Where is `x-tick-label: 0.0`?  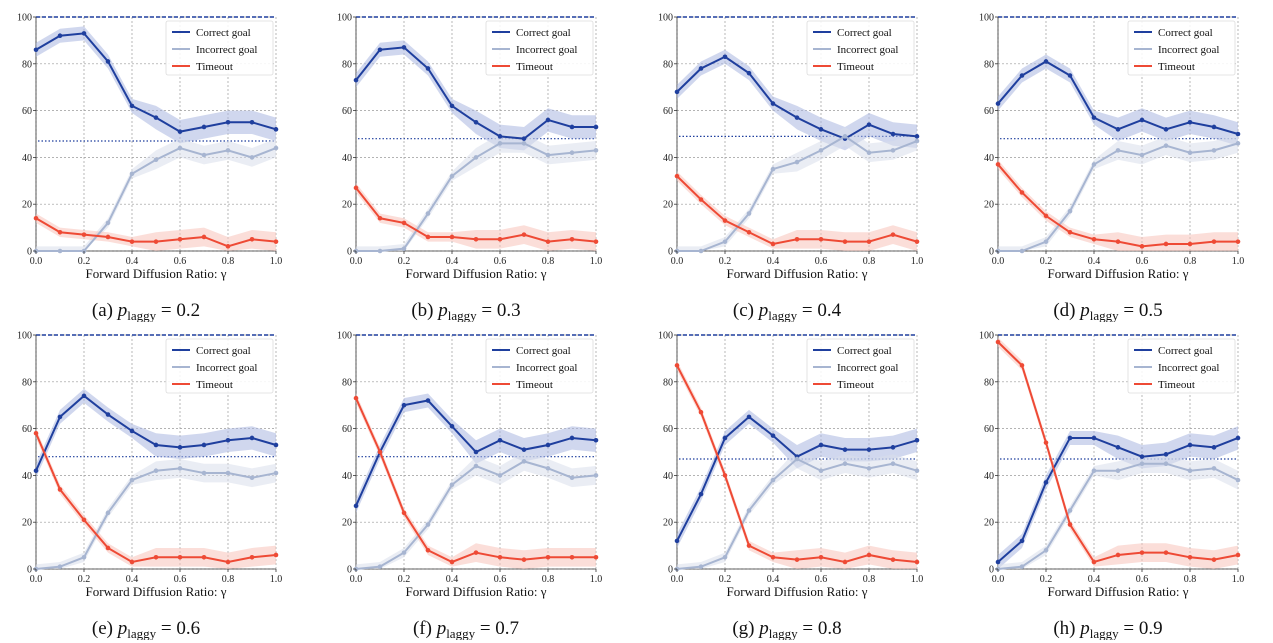 x-tick-label: 0.0 is located at coordinates (998, 579).